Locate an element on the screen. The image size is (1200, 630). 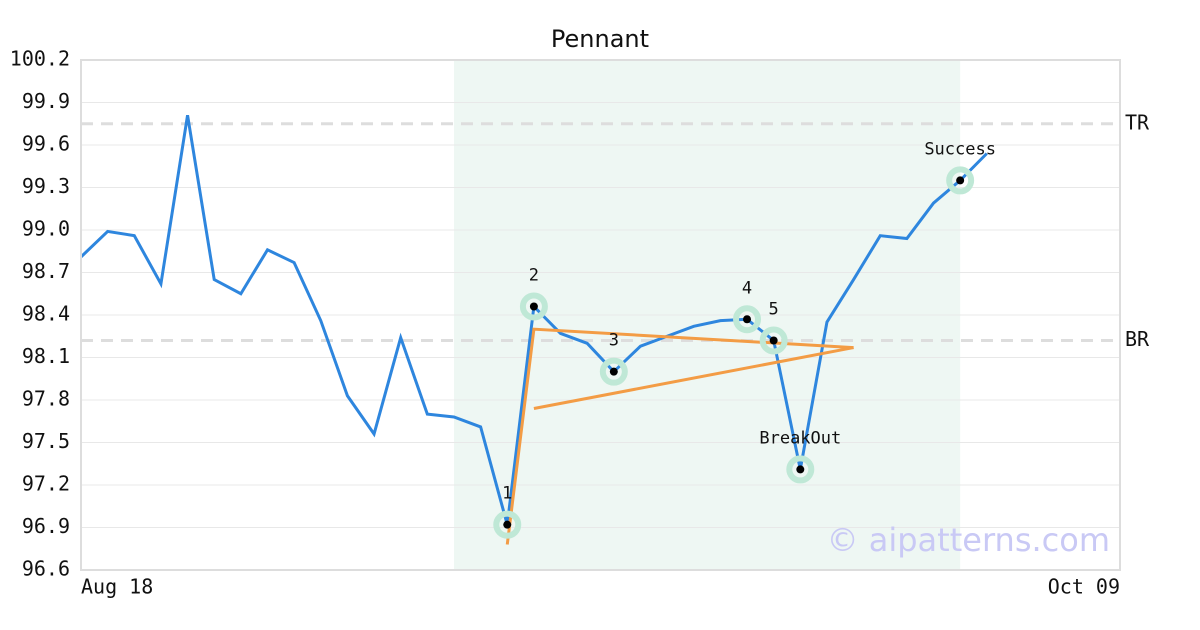
y-tick-label: 98.1 is located at coordinates (46, 356).